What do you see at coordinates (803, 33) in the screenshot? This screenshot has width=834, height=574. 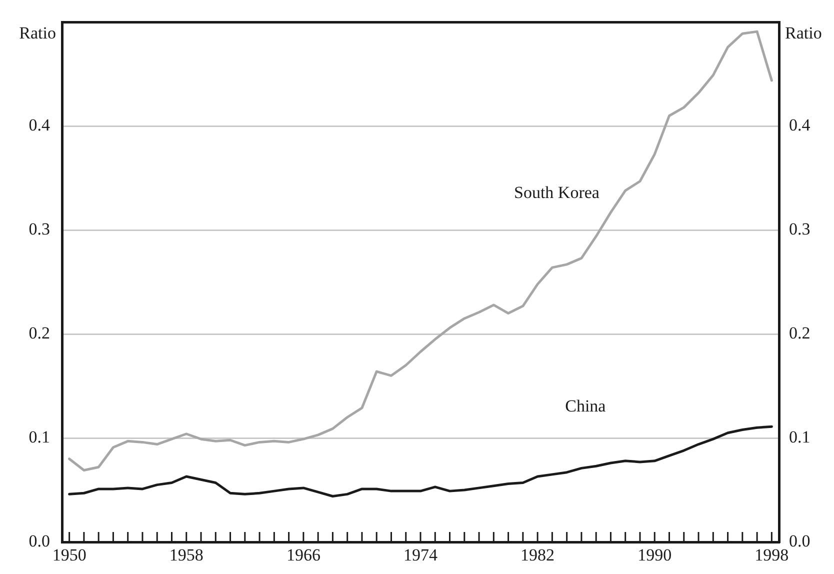 I see `y2-axis-title: Ratio` at bounding box center [803, 33].